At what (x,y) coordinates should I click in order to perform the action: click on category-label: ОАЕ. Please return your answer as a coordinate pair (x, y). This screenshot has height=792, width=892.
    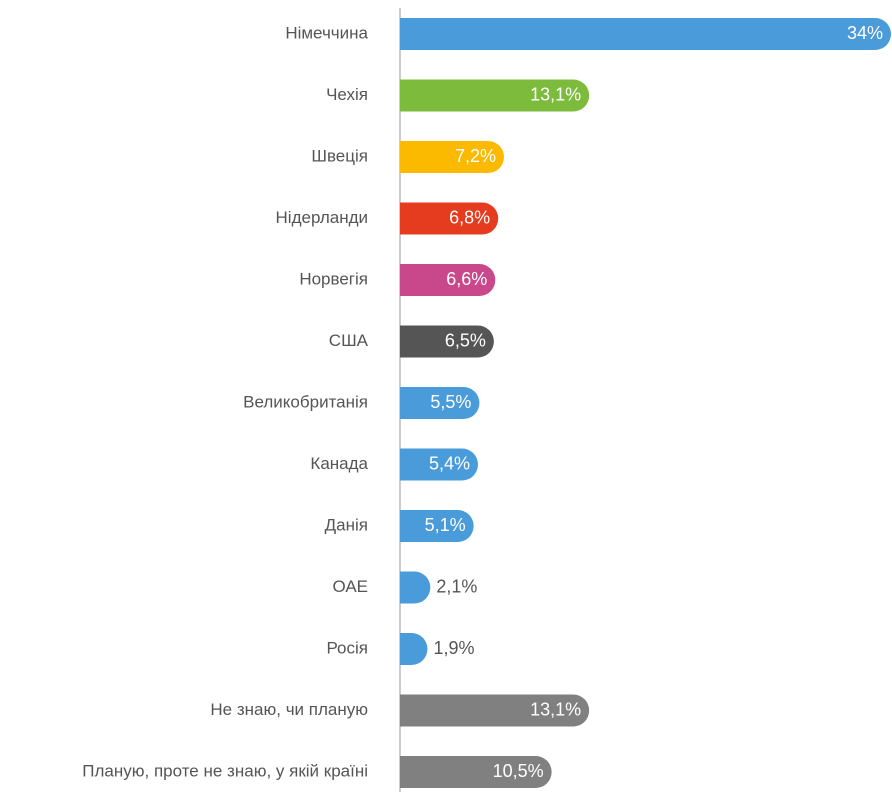
    Looking at the image, I should click on (350, 586).